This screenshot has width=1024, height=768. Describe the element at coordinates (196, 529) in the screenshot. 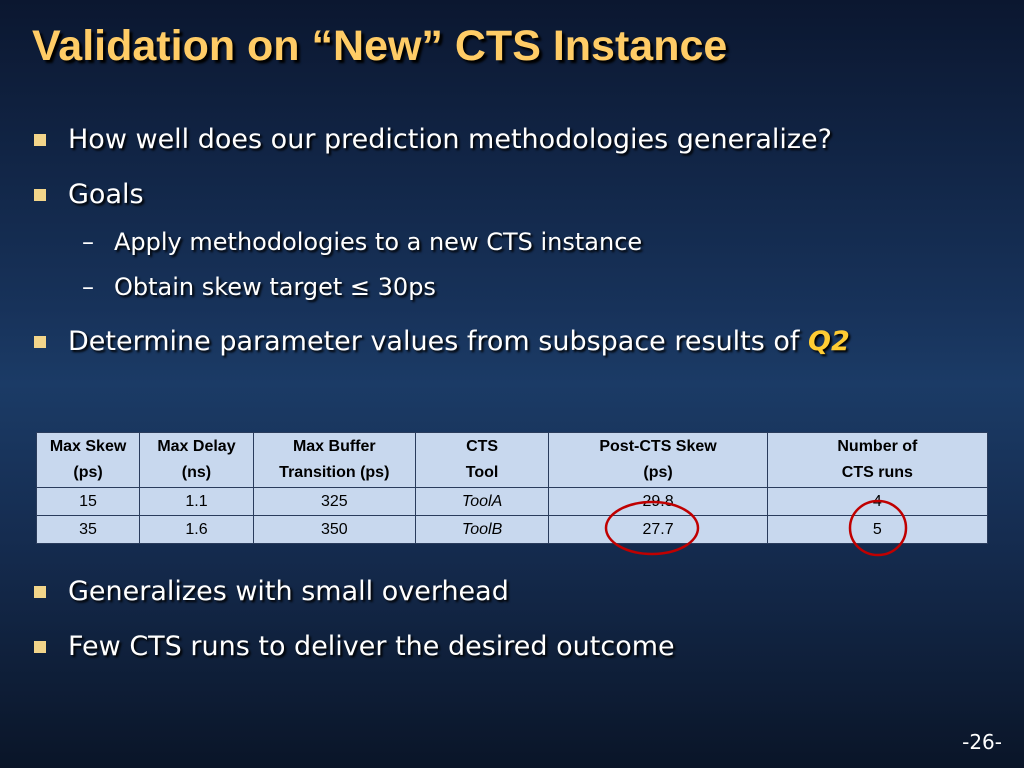

I see `table-cell: 1.6` at that location.